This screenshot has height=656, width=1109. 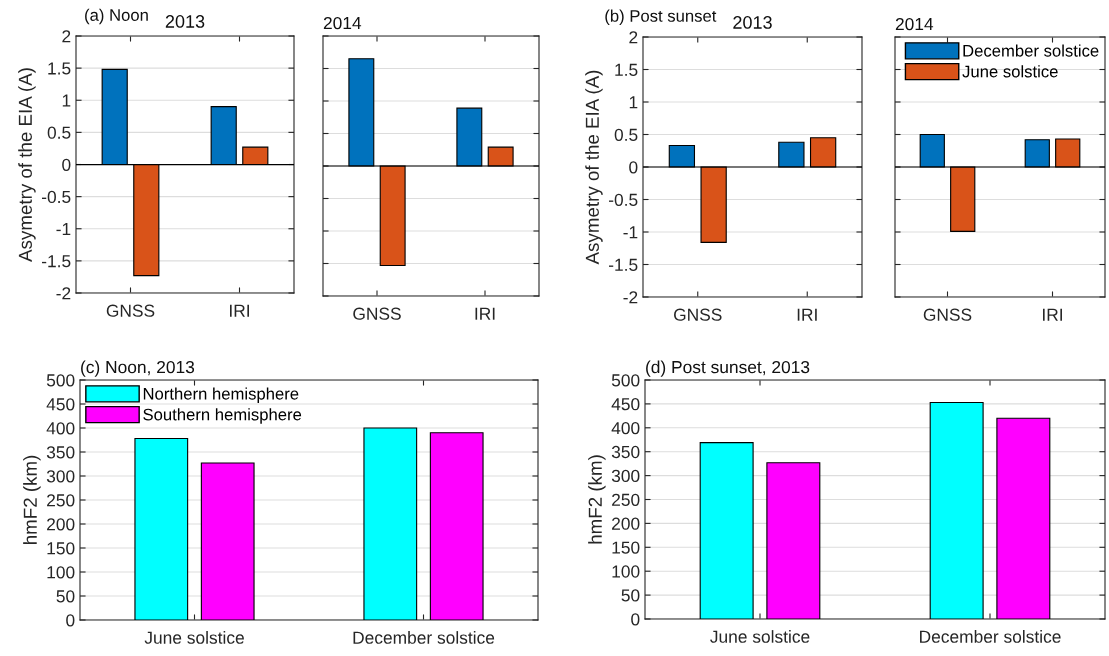 I want to click on text: (b) Post sunset, so click(x=661, y=17).